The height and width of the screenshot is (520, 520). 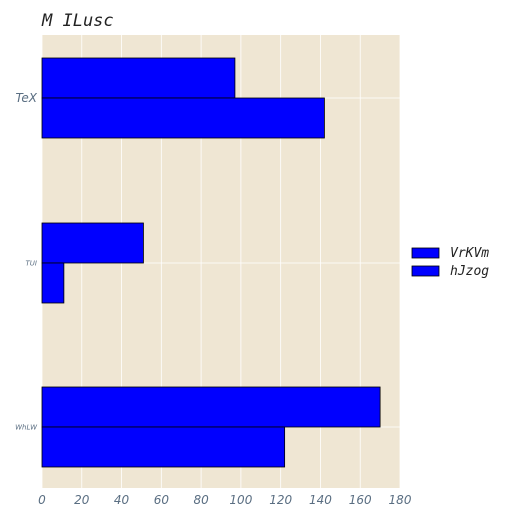 What do you see at coordinates (400, 500) in the screenshot?
I see `x-tick-label: 180` at bounding box center [400, 500].